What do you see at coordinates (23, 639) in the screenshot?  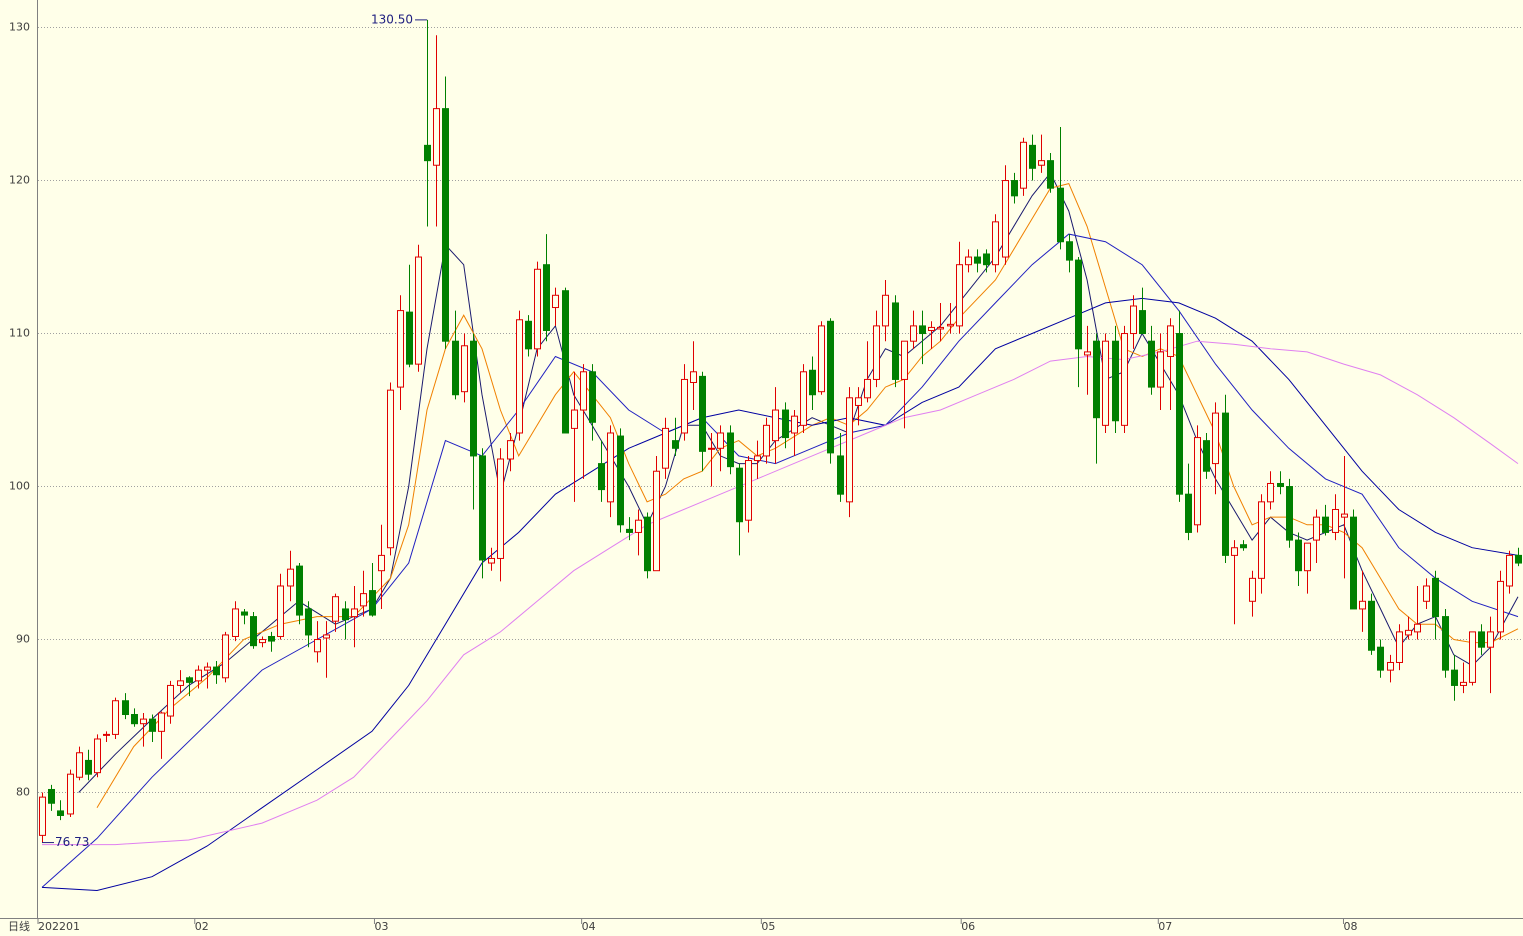 I see `y-tick-label: 90` at bounding box center [23, 639].